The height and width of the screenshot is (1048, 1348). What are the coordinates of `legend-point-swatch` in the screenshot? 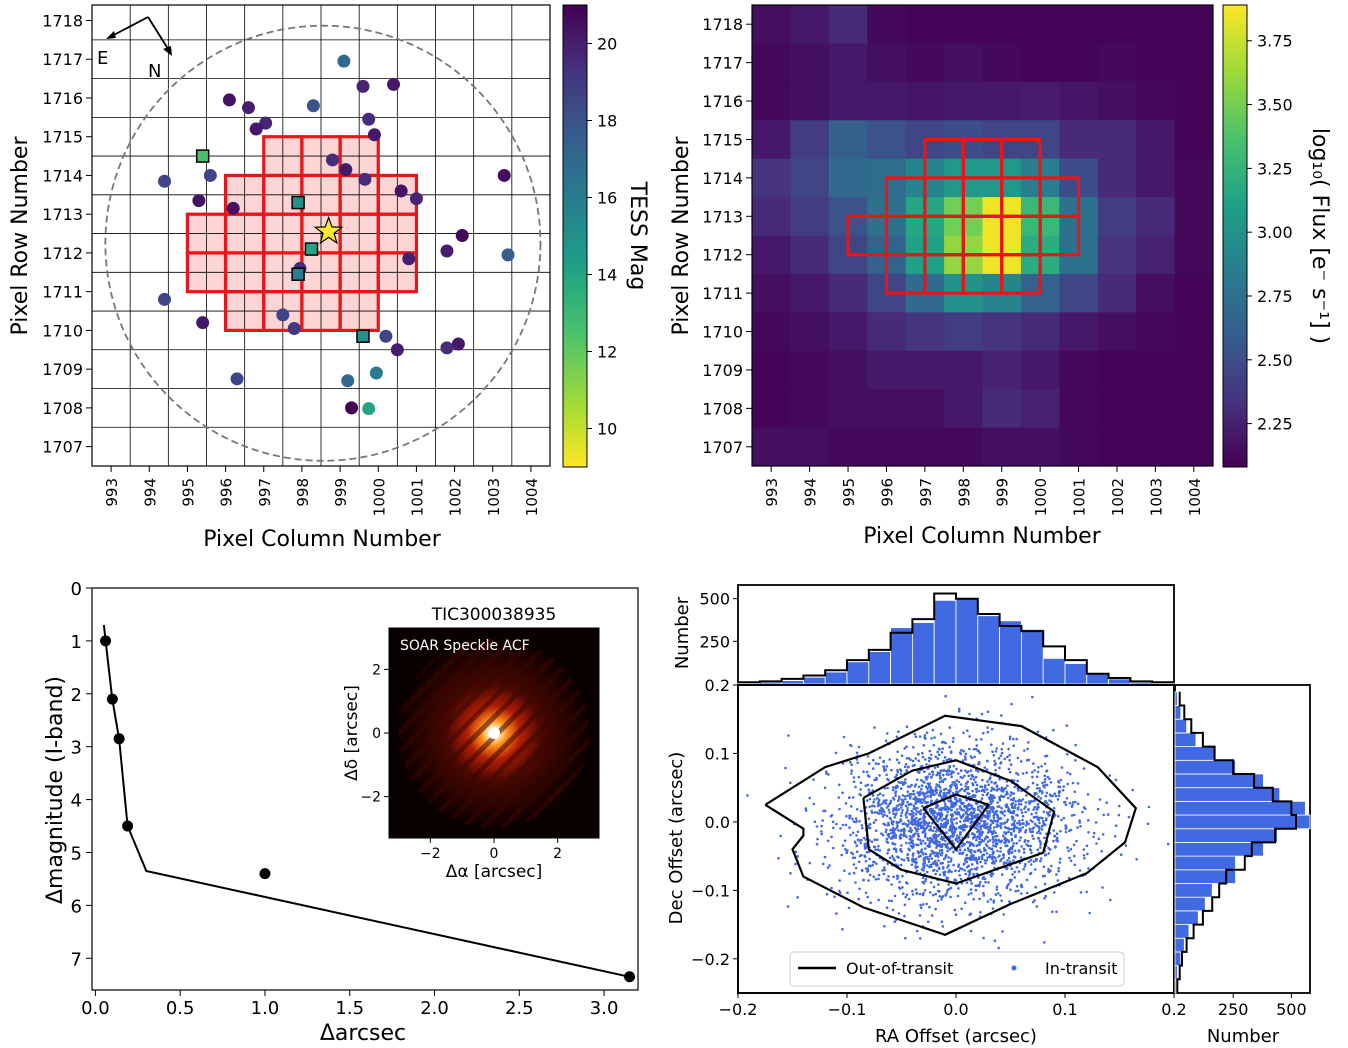 It's located at (1014, 968).